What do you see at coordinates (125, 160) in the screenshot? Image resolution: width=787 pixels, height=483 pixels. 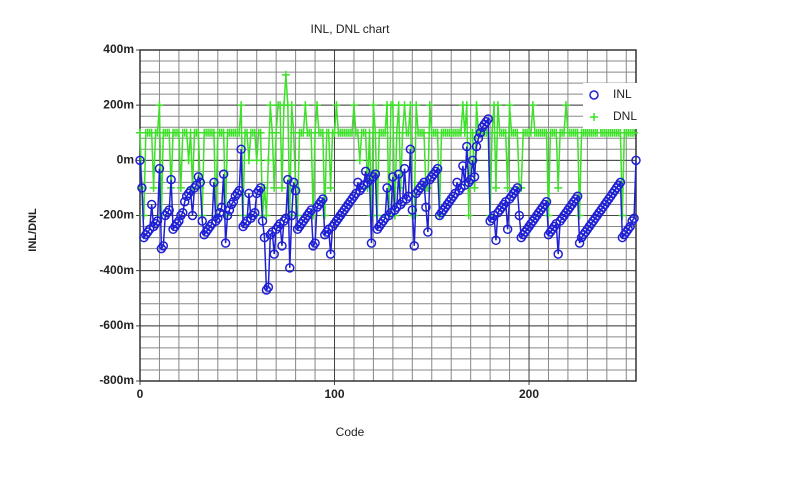 I see `y-tick-label: 0m` at bounding box center [125, 160].